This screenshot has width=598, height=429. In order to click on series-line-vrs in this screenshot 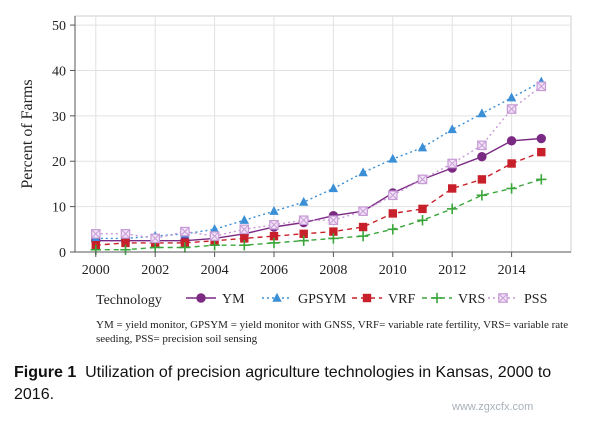, I will do `click(318, 214)`.